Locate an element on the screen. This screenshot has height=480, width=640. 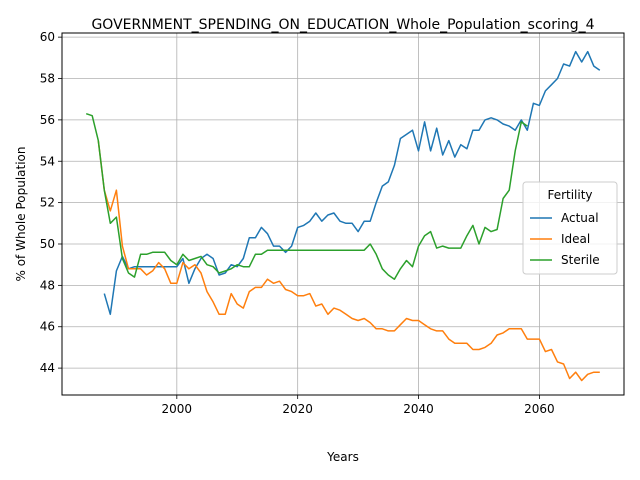
y-tick-label: 46 is located at coordinates (47, 327).